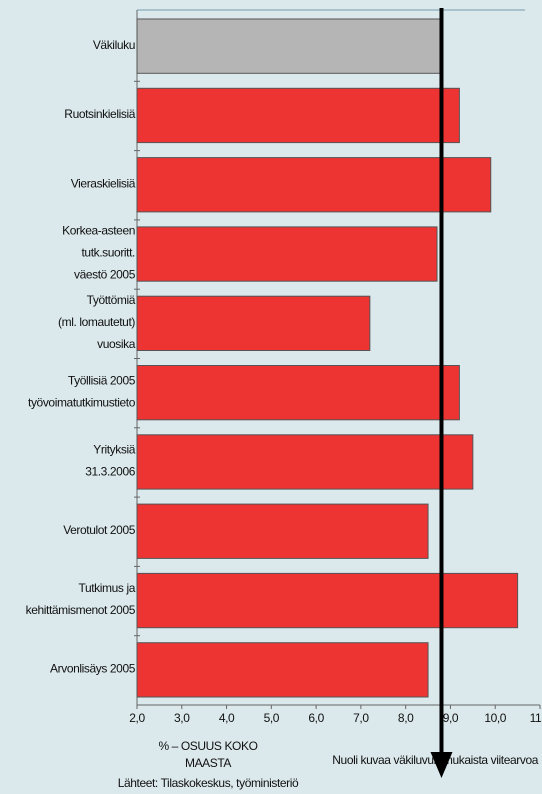 The image size is (542, 794). I want to click on y-tick-label: Verotulot 2005, so click(99, 530).